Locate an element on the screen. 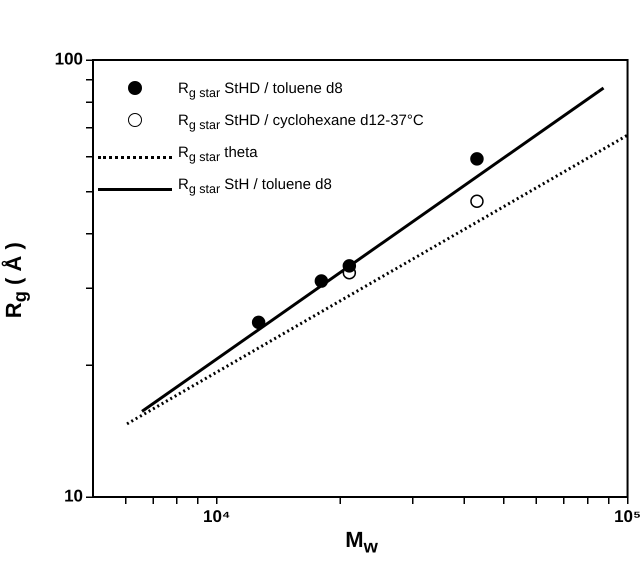  legend-label: R$_{g star}$ StHD / toluene d8 is located at coordinates (260, 90).